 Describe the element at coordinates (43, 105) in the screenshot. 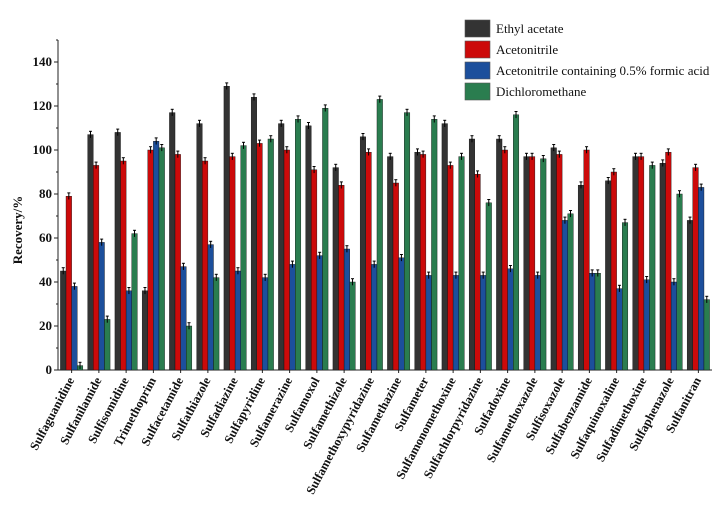

I see `y-tick-label: 120` at that location.